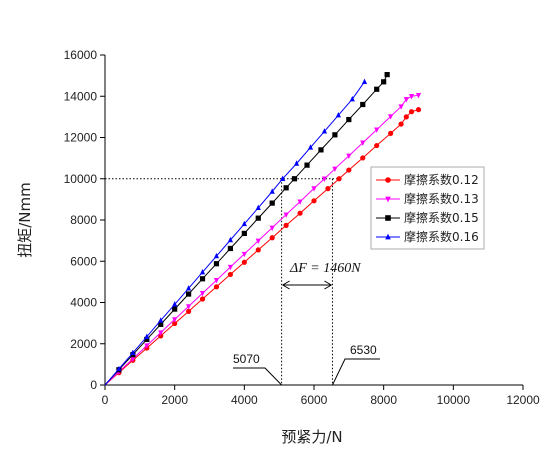  What do you see at coordinates (363, 350) in the screenshot?
I see `marker-label-6530: 6530` at bounding box center [363, 350].